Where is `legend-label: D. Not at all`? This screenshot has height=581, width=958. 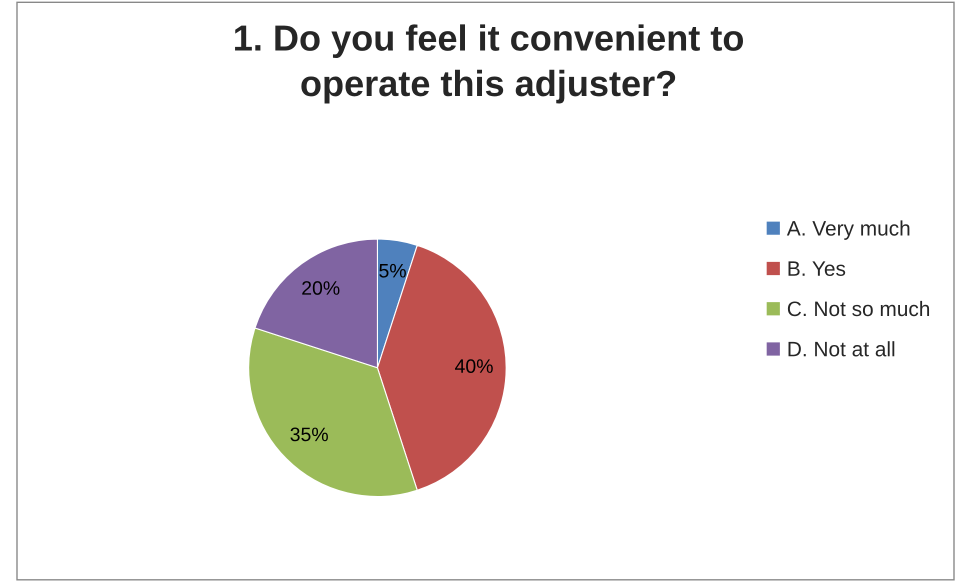 legend-label: D. Not at all is located at coordinates (841, 348).